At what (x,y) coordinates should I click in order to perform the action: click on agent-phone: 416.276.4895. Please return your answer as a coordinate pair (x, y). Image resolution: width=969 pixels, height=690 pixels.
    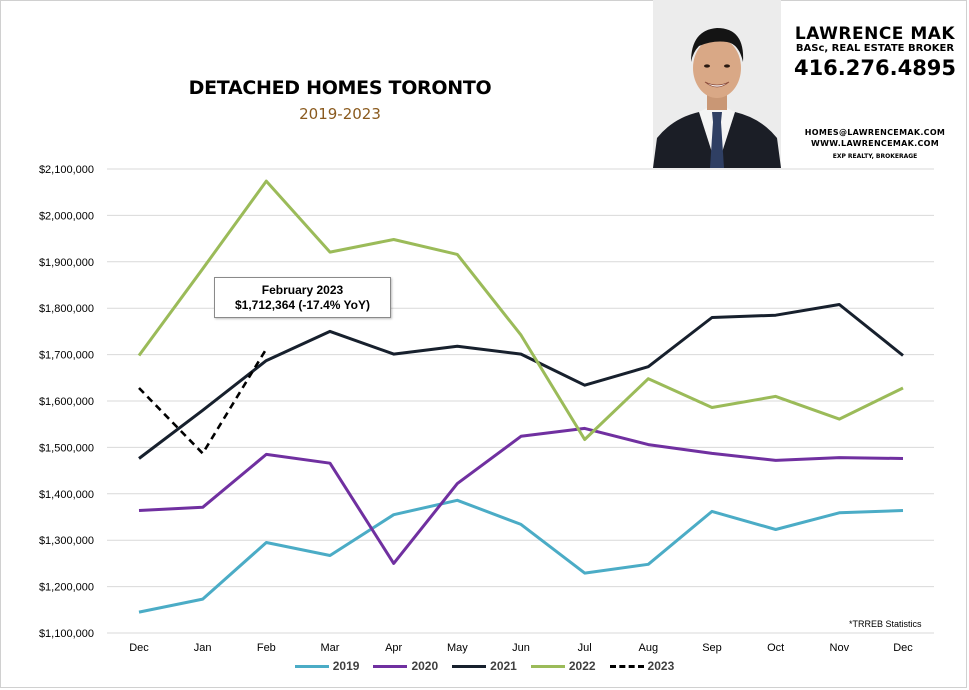
    Looking at the image, I should click on (875, 68).